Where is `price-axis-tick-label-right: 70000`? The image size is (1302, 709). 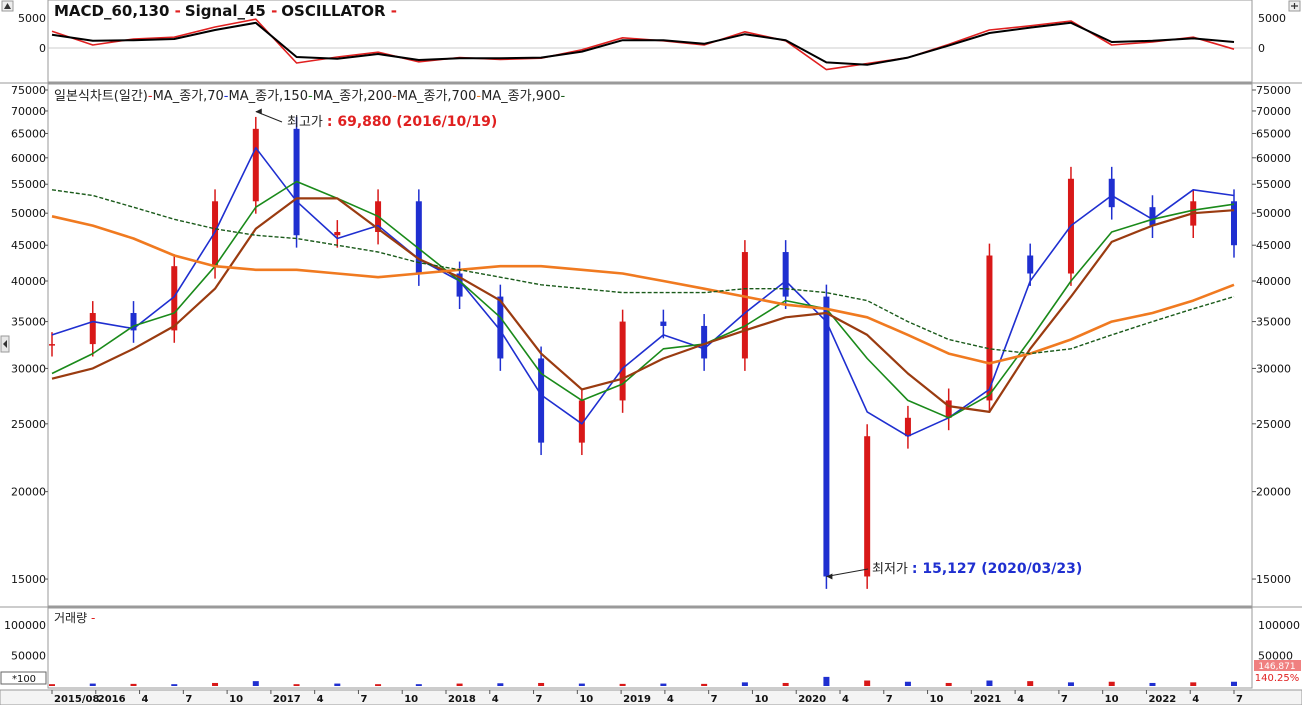
price-axis-tick-label-right: 70000 is located at coordinates (1273, 111).